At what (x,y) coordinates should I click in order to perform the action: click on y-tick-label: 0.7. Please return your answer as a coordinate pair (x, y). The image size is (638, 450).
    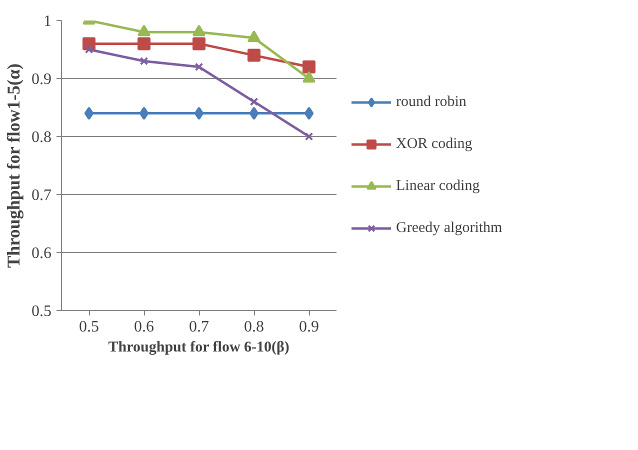
    Looking at the image, I should click on (42, 195).